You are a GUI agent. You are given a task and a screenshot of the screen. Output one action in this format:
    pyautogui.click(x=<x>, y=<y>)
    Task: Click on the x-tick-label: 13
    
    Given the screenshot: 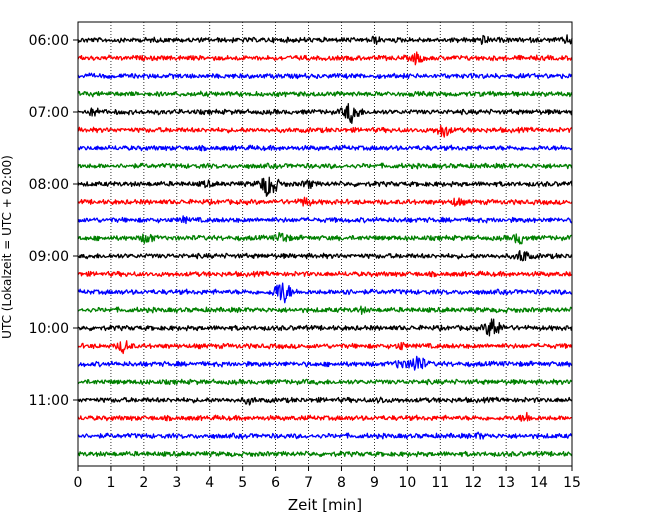 What is the action you would take?
    pyautogui.click(x=506, y=483)
    